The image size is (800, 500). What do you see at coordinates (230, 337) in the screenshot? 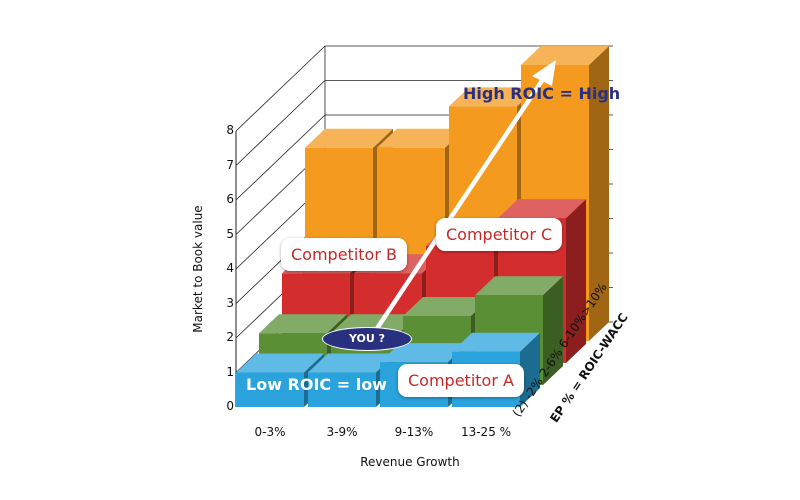
I see `y-tick-label: 2` at bounding box center [230, 337].